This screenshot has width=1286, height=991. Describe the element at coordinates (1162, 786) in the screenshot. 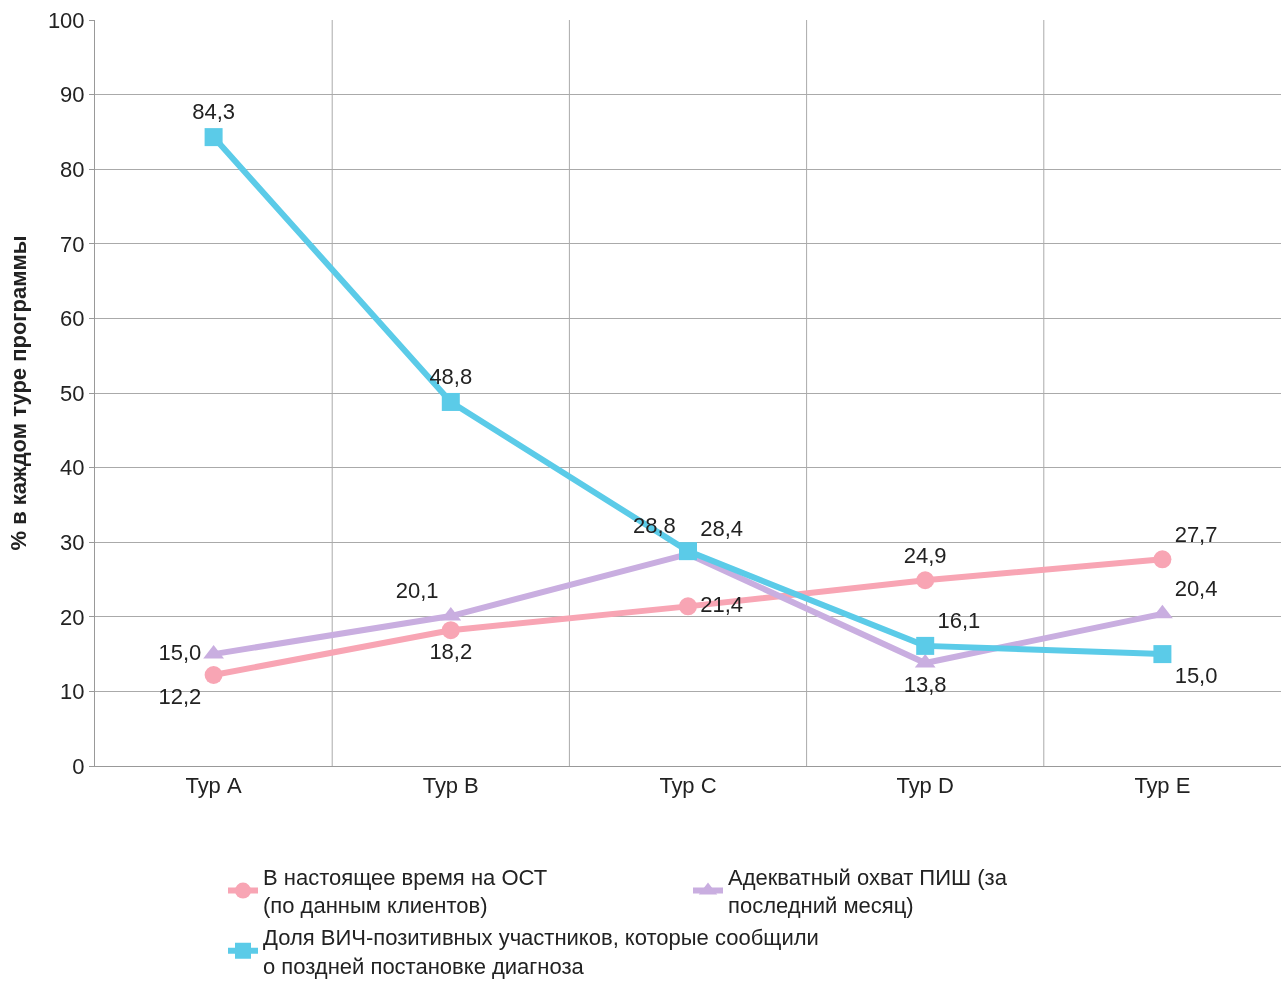

I see `x-tick-label: Тур E` at that location.